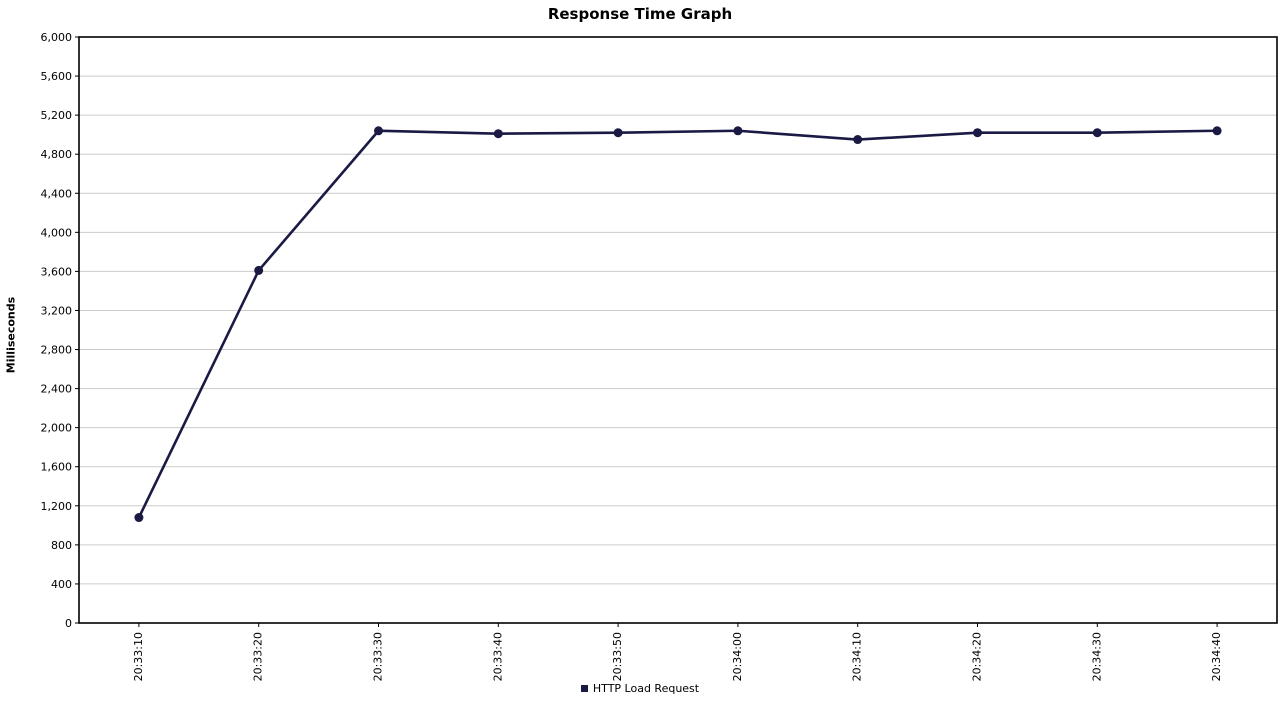 This screenshot has height=706, width=1280. I want to click on y-tick-label: 5,200, so click(57, 115).